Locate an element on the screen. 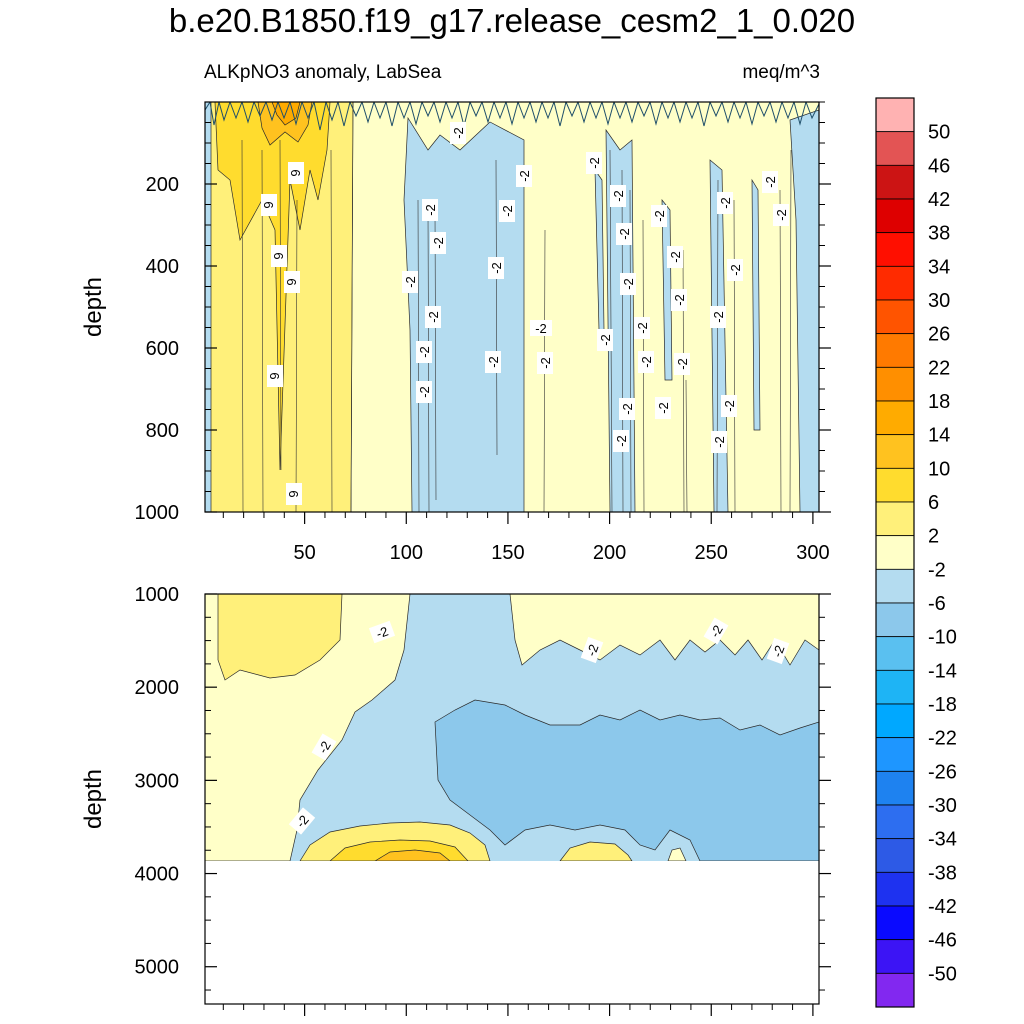 This screenshot has width=1024, height=1024. lower-contour-labels: -2 -2 -2 -2 -2 -2 is located at coordinates (539, 726).